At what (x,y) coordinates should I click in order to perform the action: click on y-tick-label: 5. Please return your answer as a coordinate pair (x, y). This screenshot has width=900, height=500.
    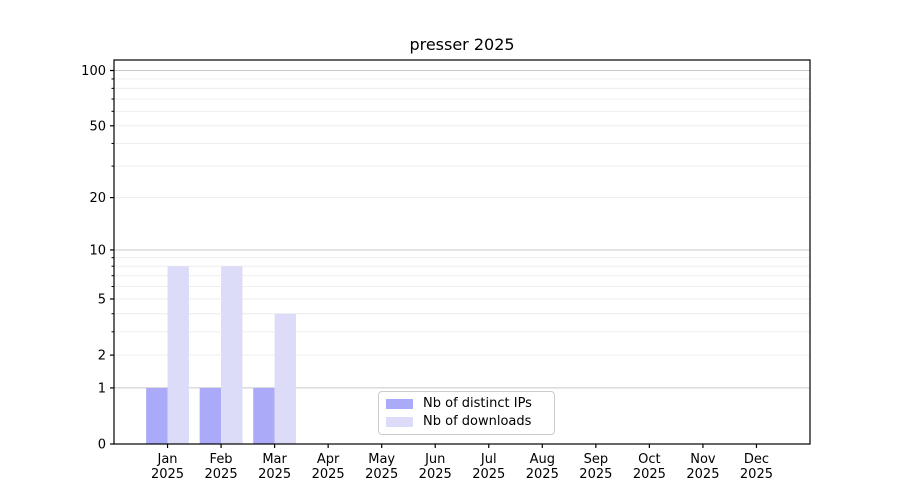
    Looking at the image, I should click on (102, 299).